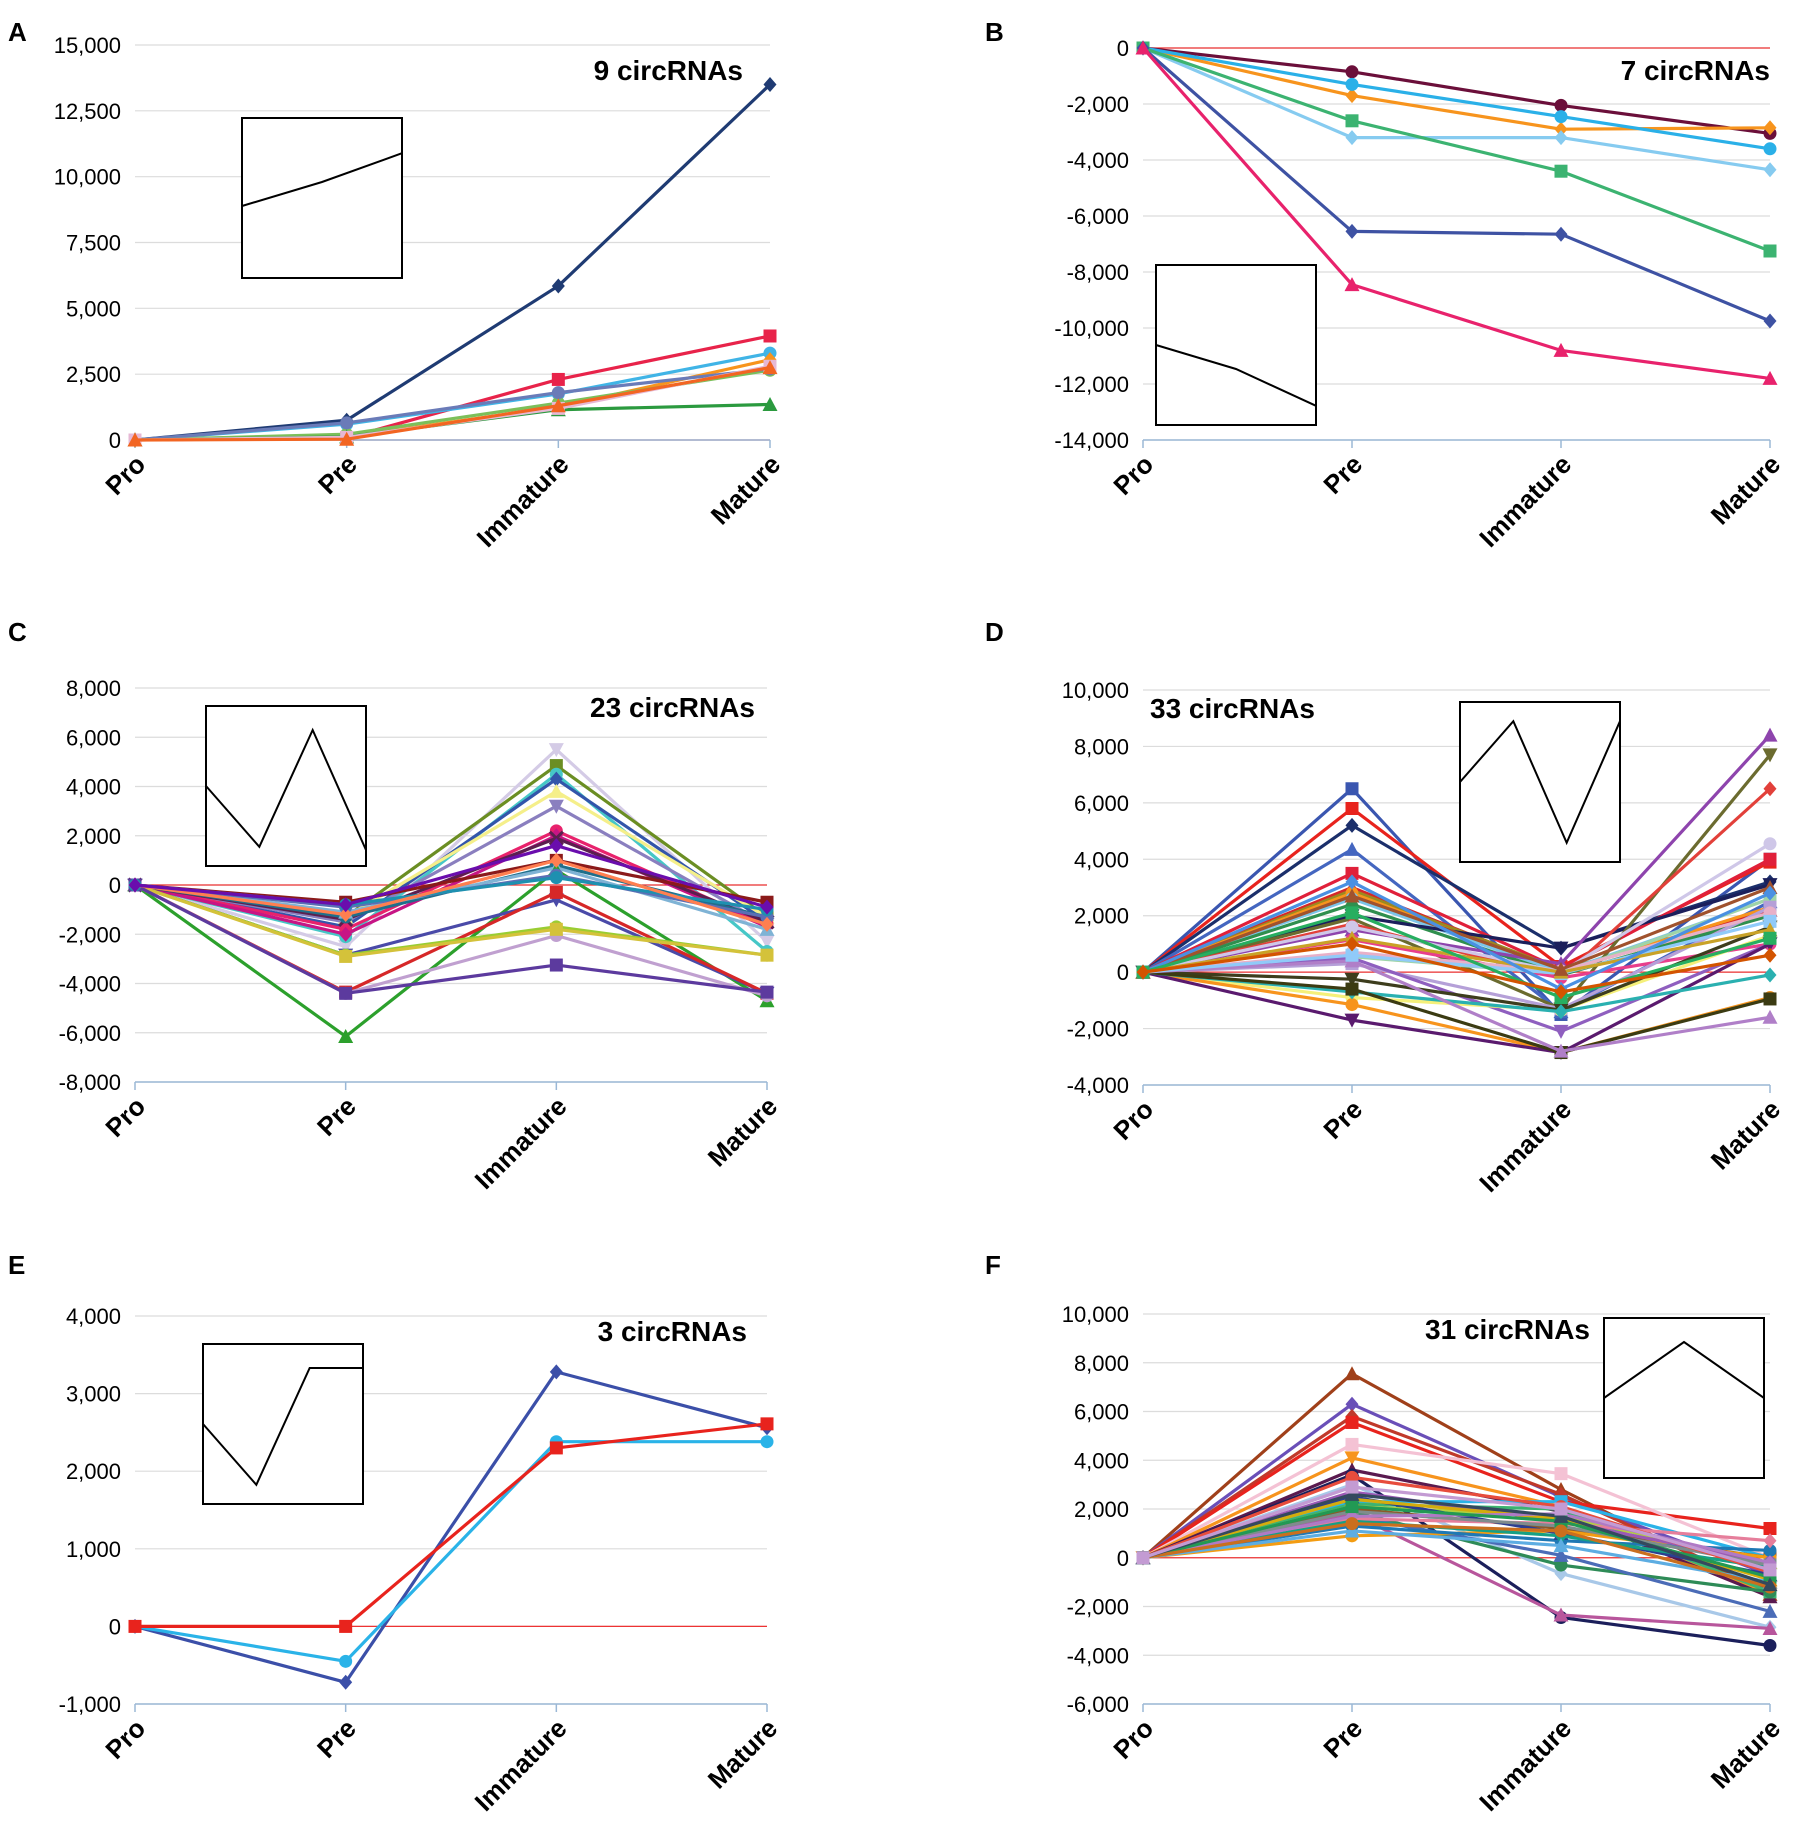  What do you see at coordinates (93, 308) in the screenshot?
I see `y-tick-label: 5,000` at bounding box center [93, 308].